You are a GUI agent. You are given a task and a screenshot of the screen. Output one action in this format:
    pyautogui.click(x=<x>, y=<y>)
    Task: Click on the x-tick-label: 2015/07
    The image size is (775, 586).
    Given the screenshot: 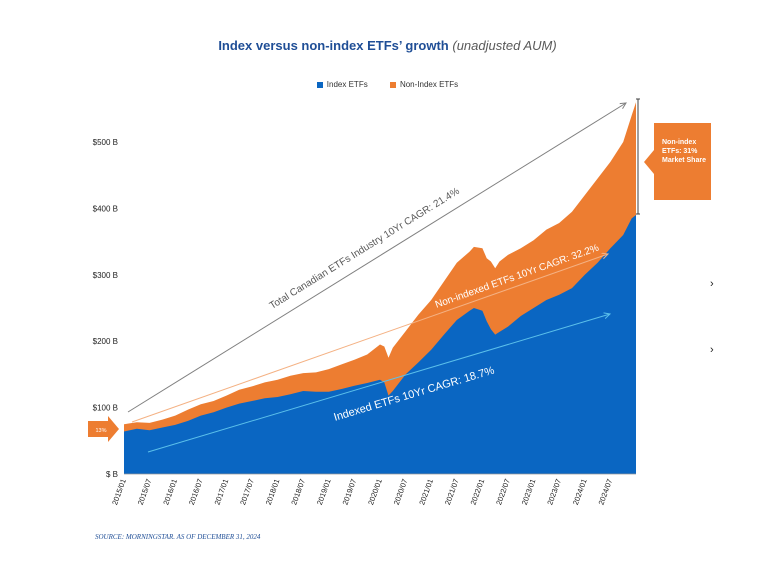 What is the action you would take?
    pyautogui.click(x=145, y=492)
    